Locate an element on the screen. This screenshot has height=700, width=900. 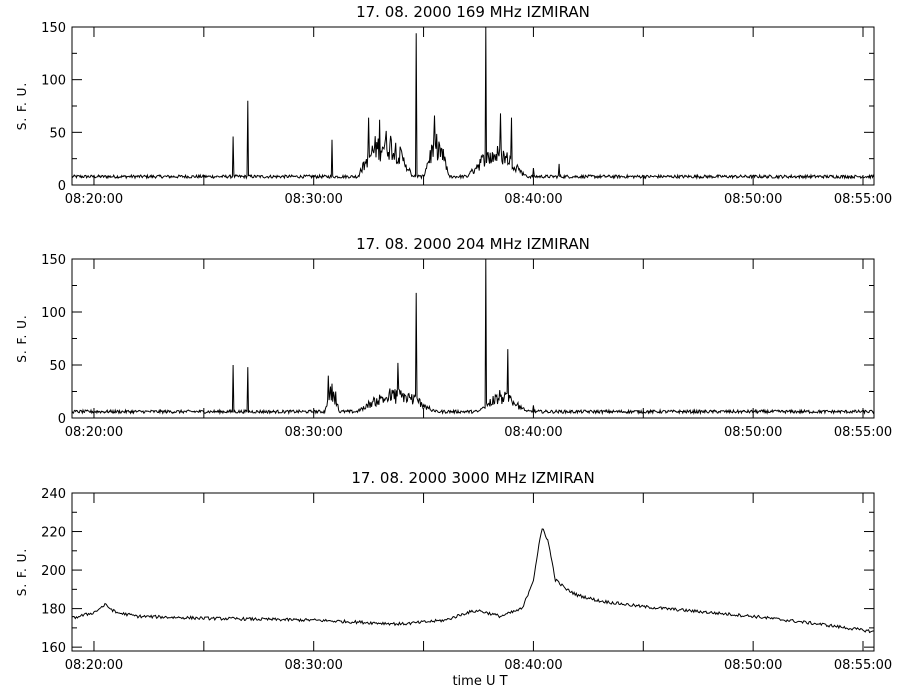
flux-series-line is located at coordinates (473, 581).